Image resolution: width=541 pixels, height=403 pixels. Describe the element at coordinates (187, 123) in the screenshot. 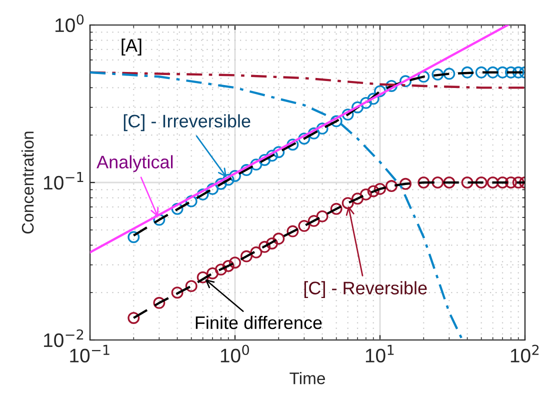

I see `annotation: [C] - Irreversible` at that location.